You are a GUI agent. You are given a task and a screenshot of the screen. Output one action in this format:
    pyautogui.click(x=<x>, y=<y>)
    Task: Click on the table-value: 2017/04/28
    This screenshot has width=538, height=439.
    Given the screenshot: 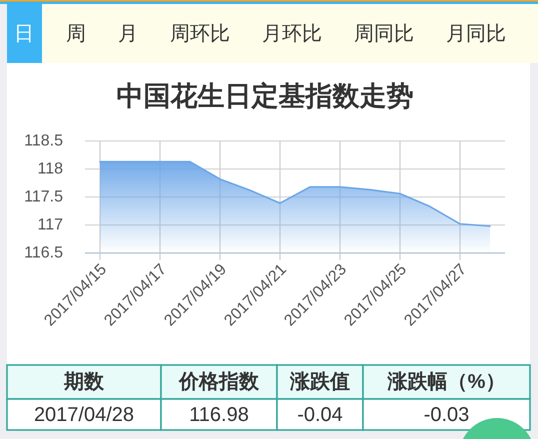 What is the action you would take?
    pyautogui.click(x=84, y=415)
    